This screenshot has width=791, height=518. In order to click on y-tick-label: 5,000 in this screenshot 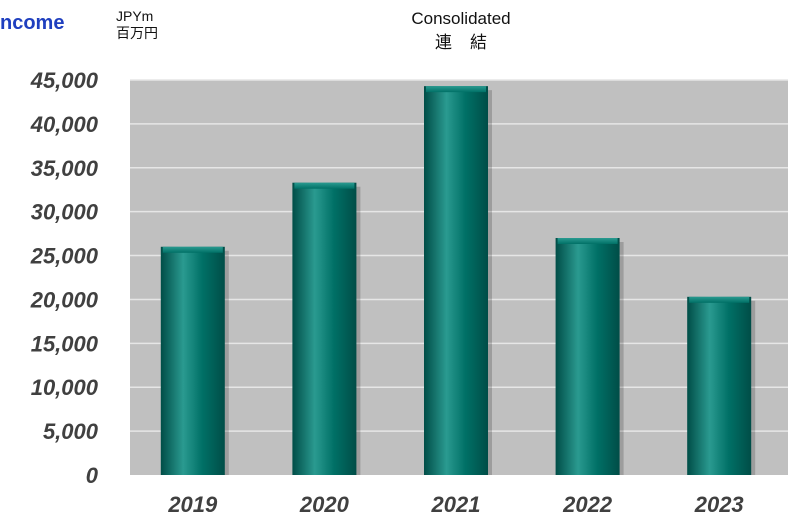, I will do `click(71, 431)`.